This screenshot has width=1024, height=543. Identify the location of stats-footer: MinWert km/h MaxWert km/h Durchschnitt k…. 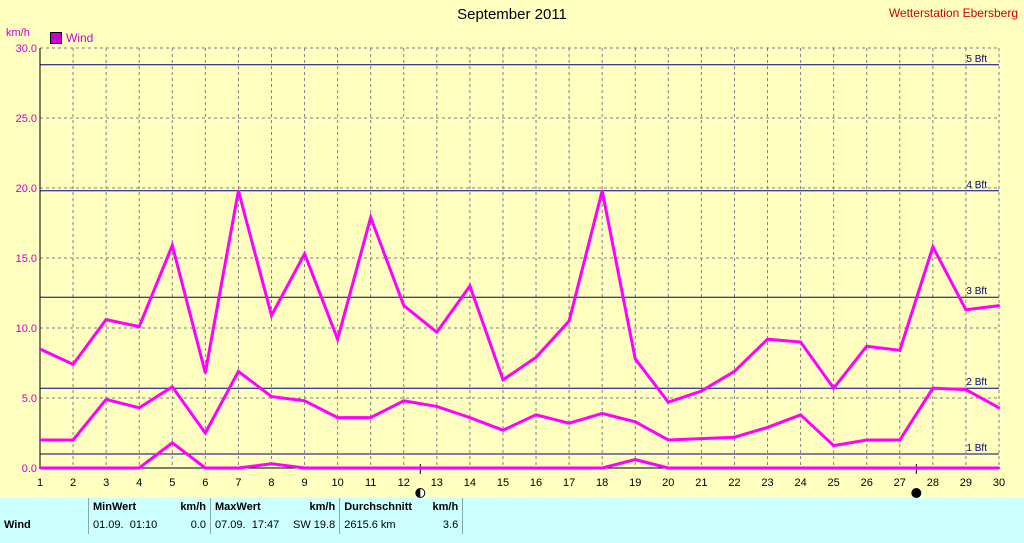
(512, 520).